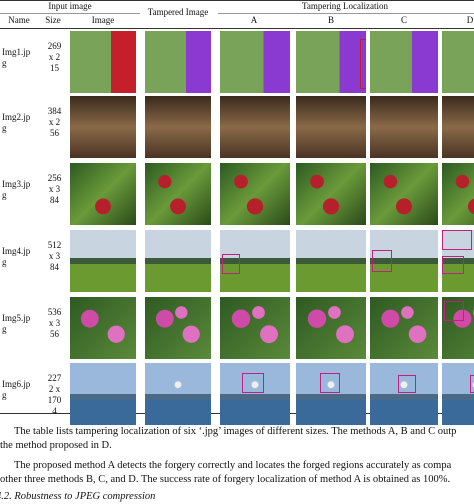  Describe the element at coordinates (16, 57) in the screenshot. I see `row-name: Img1.jpg` at that location.